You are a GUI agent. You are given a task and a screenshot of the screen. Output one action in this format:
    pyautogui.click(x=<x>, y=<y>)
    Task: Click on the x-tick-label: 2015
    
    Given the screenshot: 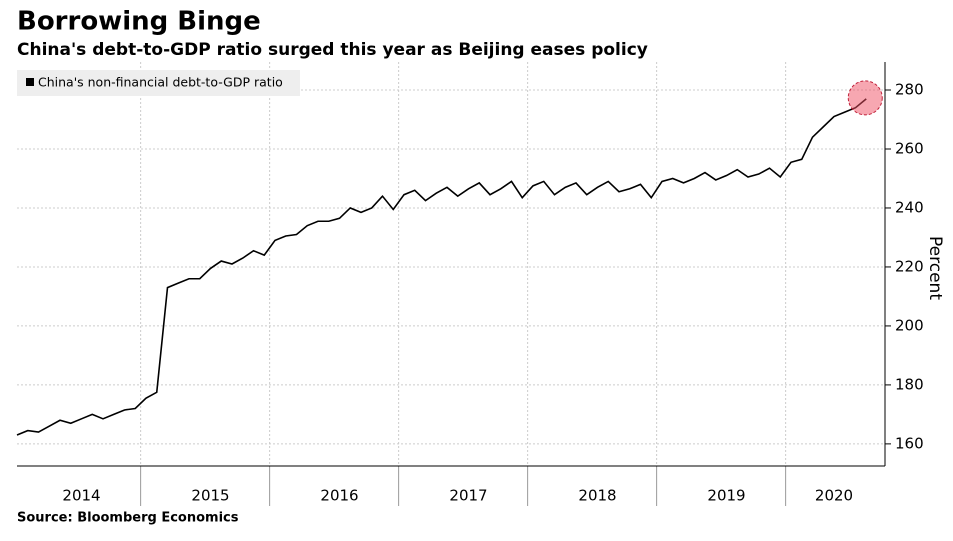 What is the action you would take?
    pyautogui.click(x=210, y=496)
    